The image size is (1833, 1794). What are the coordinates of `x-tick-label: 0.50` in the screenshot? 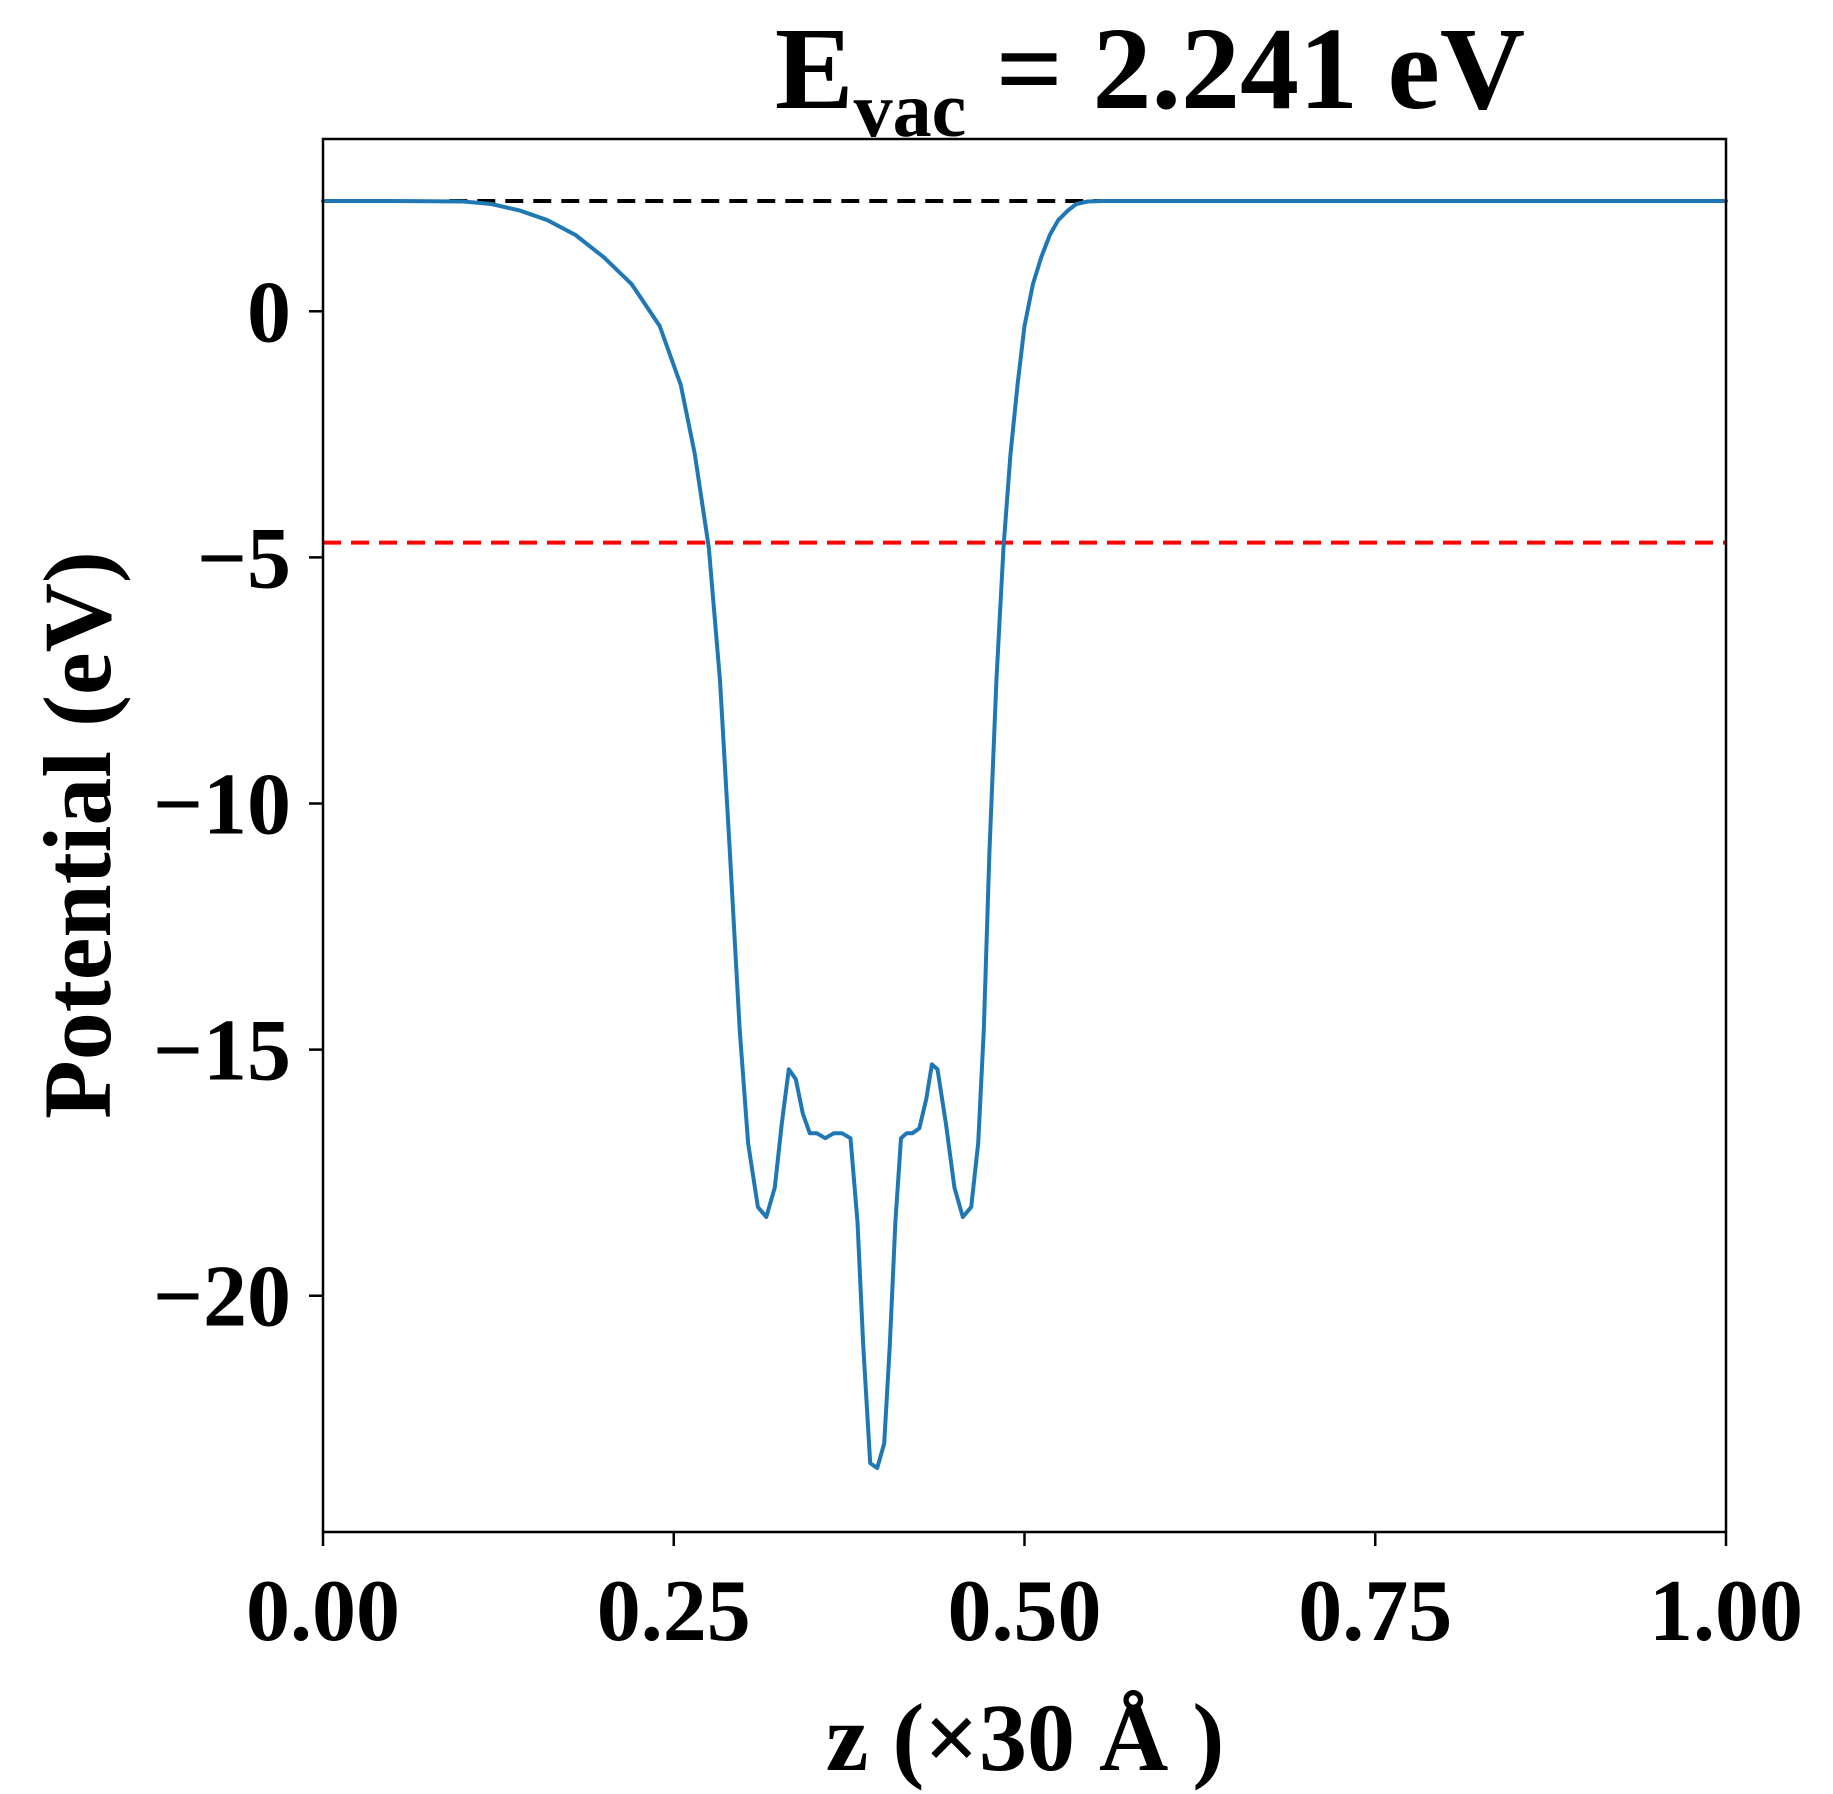 It's located at (1025, 1611).